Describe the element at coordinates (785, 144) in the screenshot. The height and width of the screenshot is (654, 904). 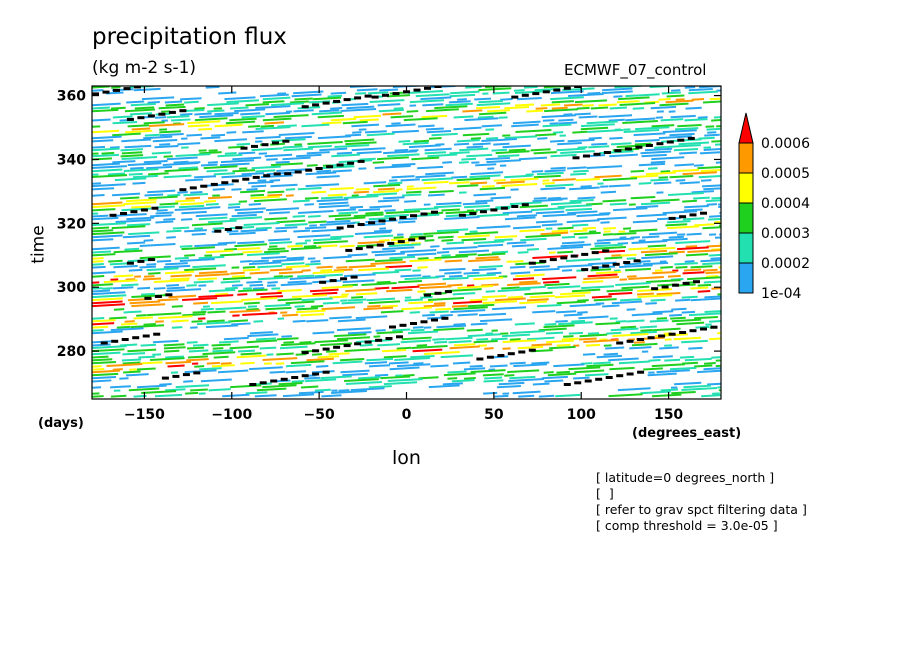
I see `colorbar-label: 0.0006` at that location.